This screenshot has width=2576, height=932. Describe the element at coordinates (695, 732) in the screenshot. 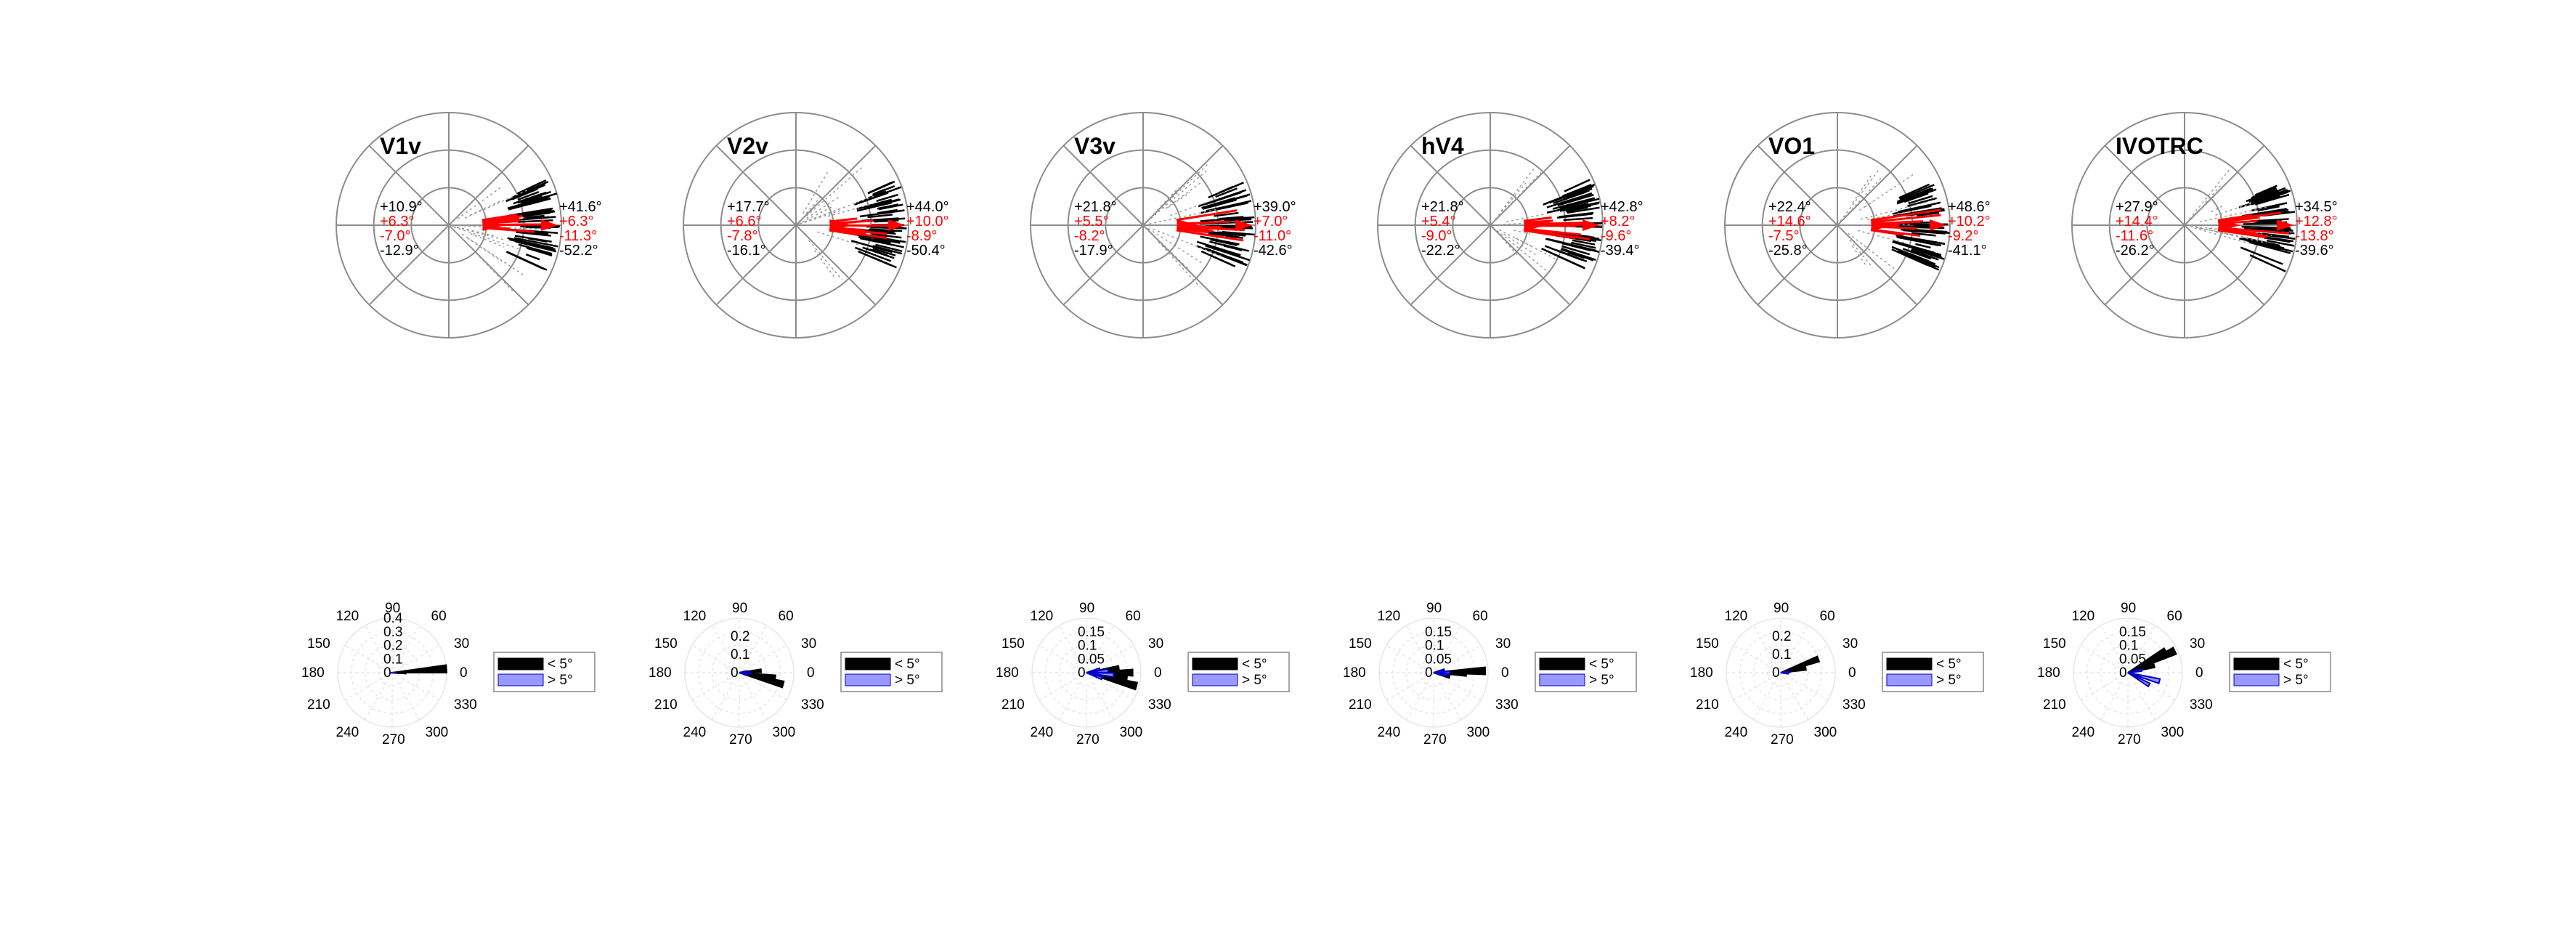

I see `angle-tick-label: 240` at that location.